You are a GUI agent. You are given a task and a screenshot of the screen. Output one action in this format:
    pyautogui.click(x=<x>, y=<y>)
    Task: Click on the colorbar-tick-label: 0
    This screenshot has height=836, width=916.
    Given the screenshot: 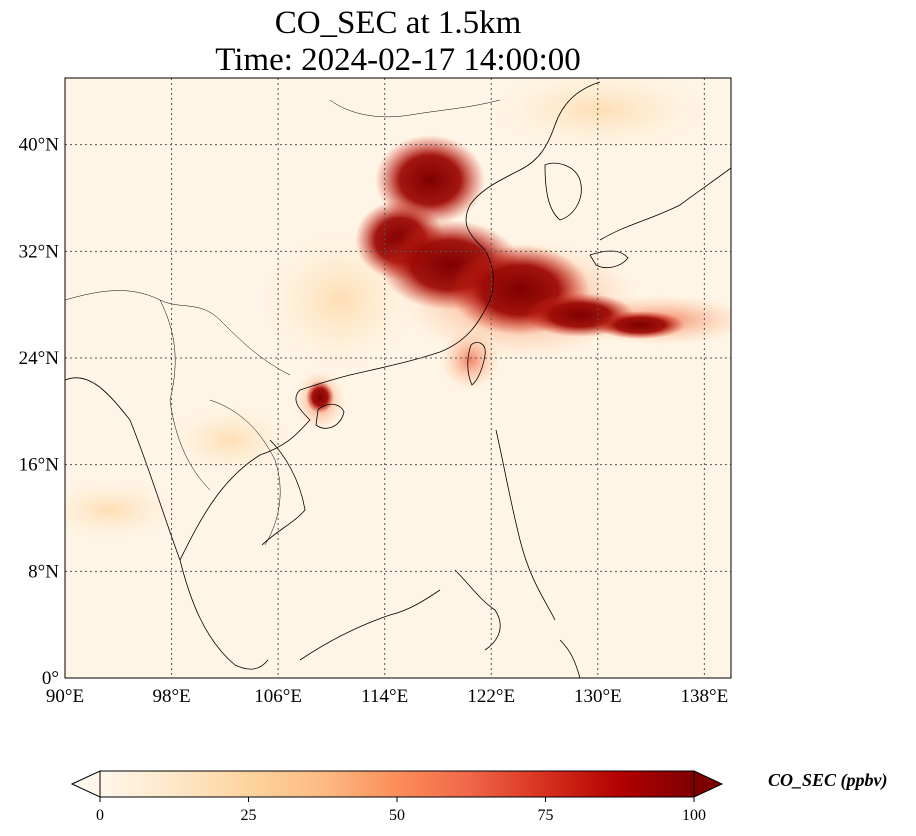 What is the action you would take?
    pyautogui.click(x=100, y=815)
    